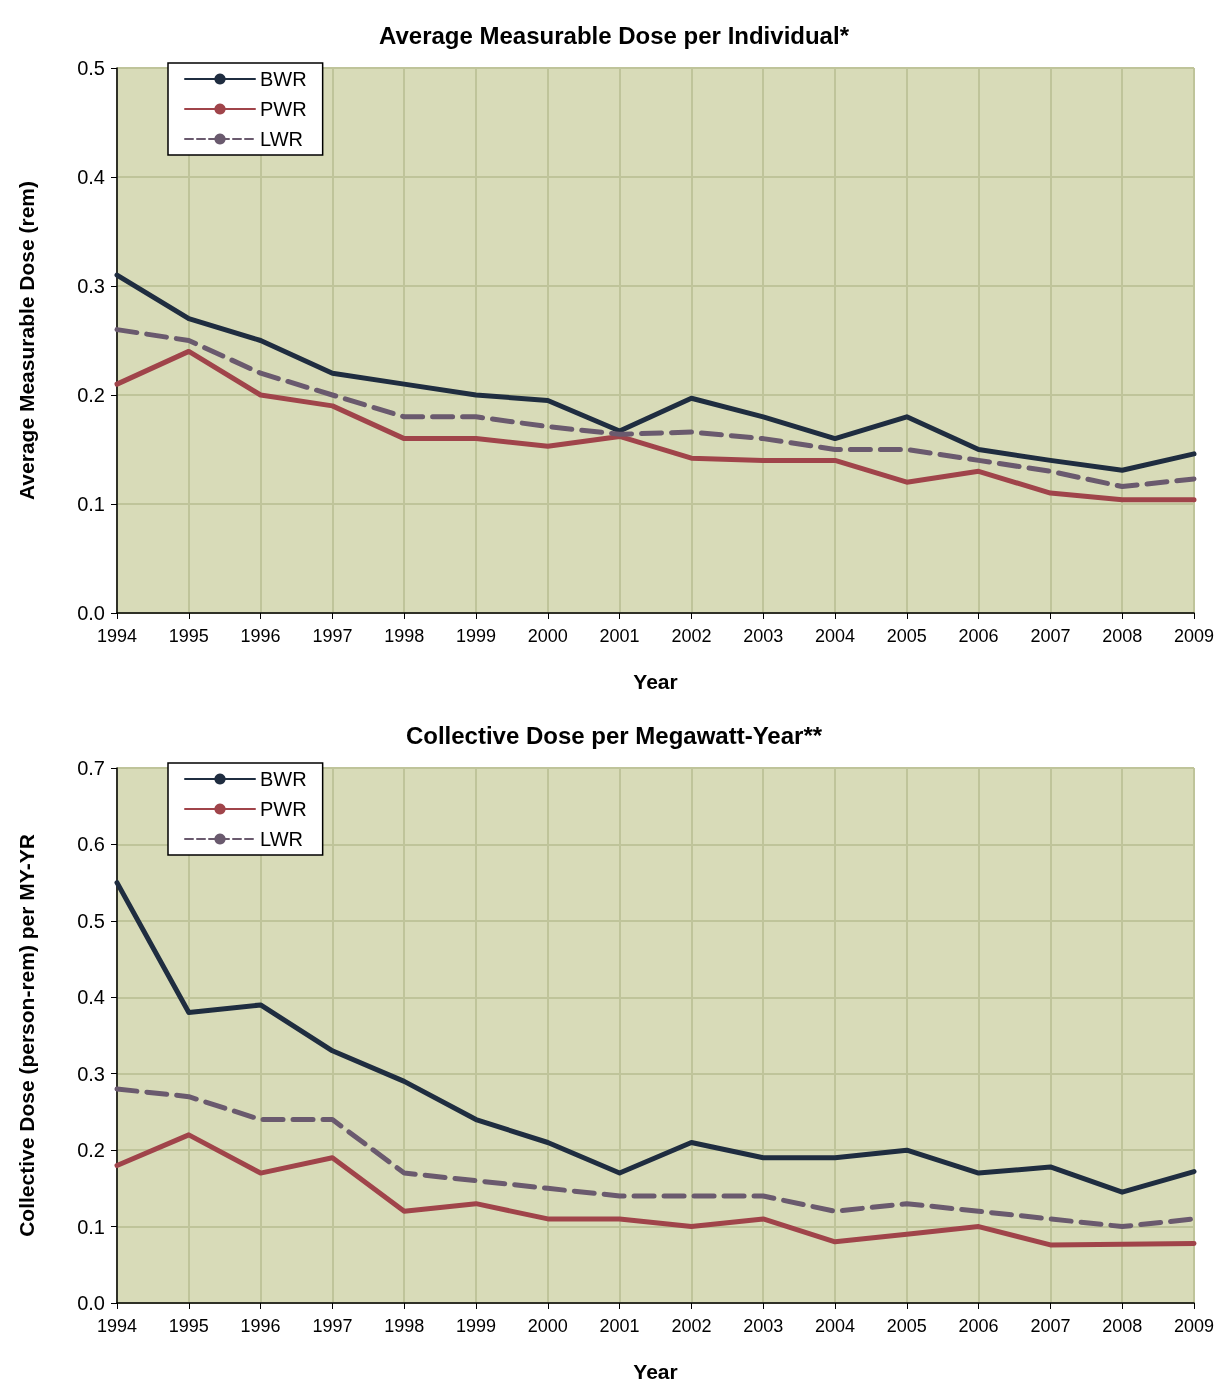  What do you see at coordinates (26, 1035) in the screenshot?
I see `y-axis-title: Collective Dose (person-rem) per MY-YR` at bounding box center [26, 1035].